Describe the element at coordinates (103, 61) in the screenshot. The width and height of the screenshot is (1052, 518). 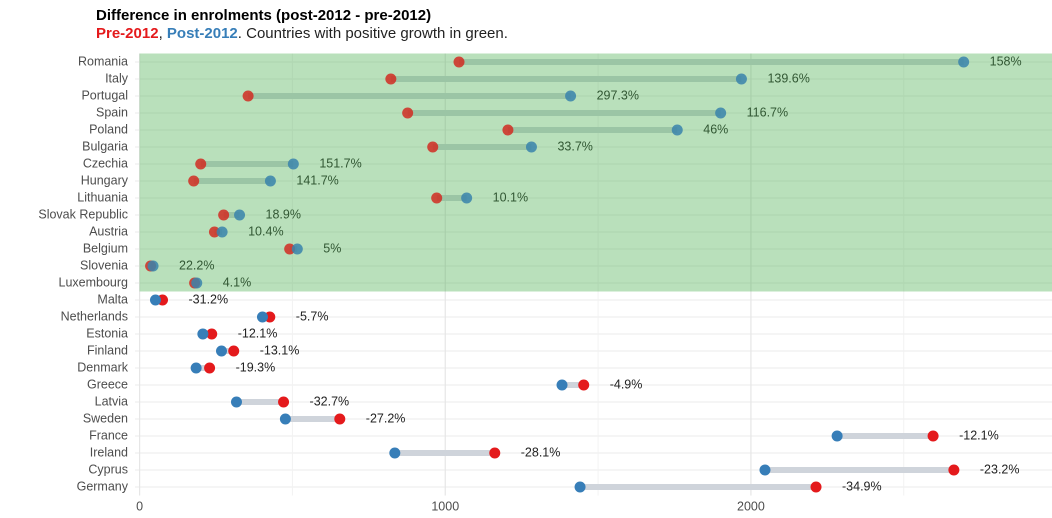
I see `y-tick-label: Romania` at that location.